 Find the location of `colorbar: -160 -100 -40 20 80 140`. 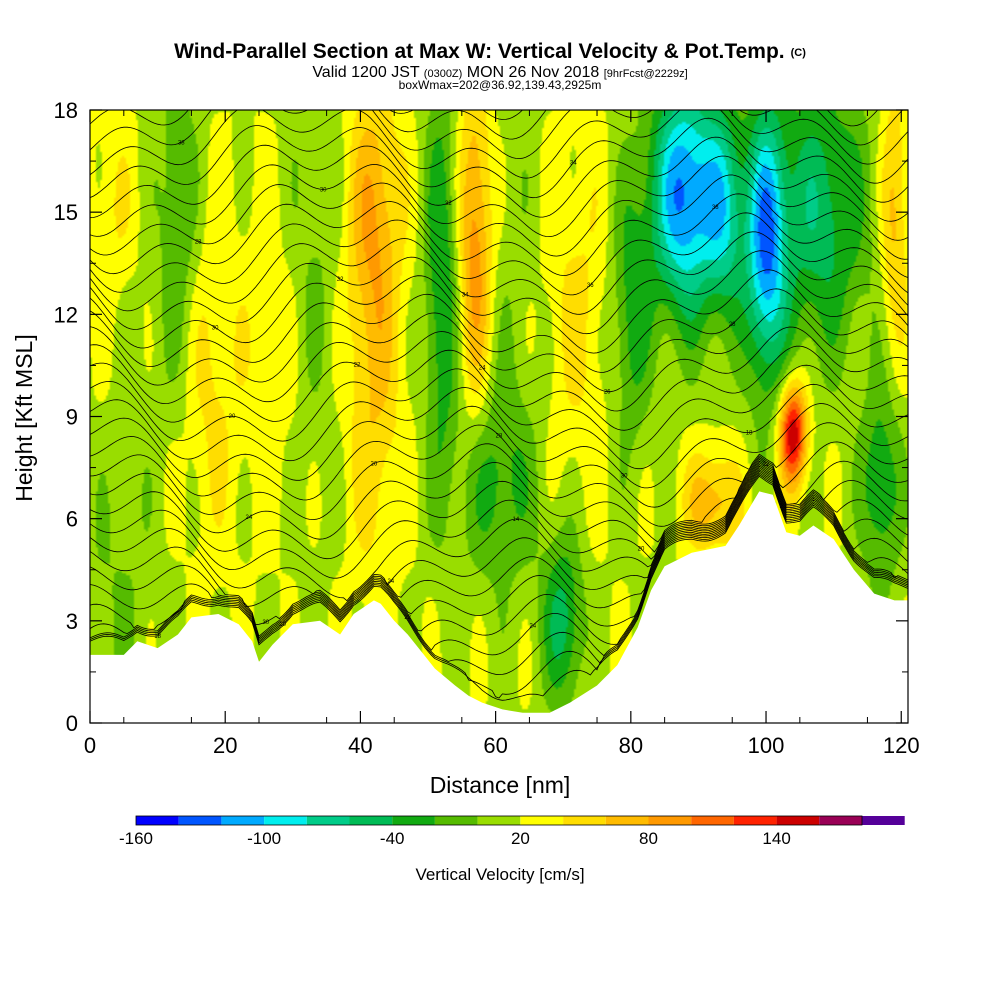

colorbar: -160 -100 -40 20 80 140 is located at coordinates (512, 831).